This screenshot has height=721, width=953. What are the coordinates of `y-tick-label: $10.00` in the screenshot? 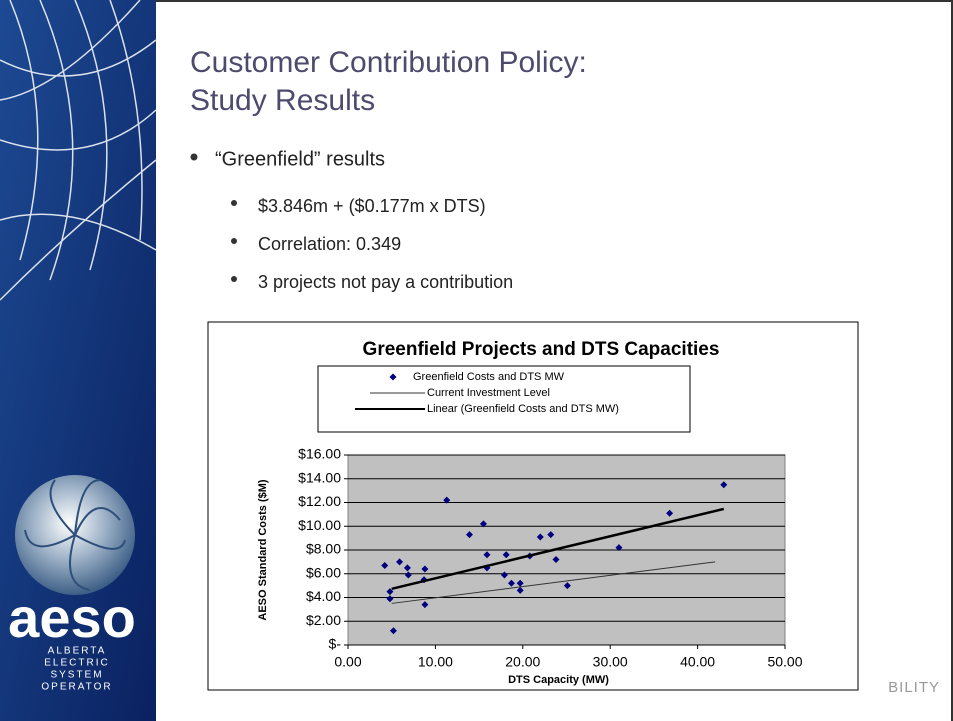 It's located at (319, 525).